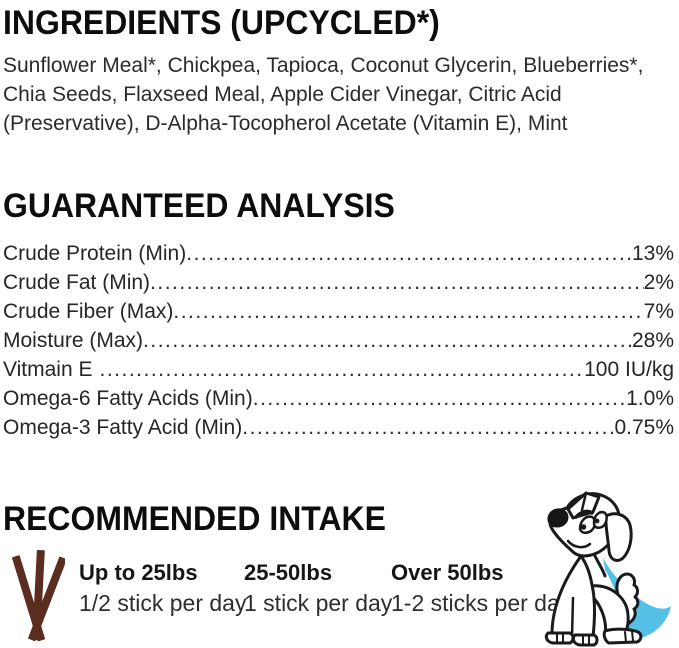  I want to click on analysis-row-omega-3: Omega-3 Fatty Acid (Min) 0.75%, so click(338, 427).